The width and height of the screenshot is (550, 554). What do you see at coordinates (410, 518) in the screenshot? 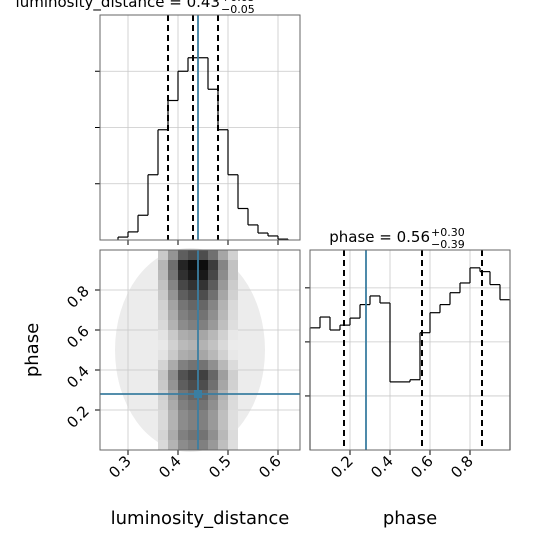
I see `x-axis-label: phase` at bounding box center [410, 518].